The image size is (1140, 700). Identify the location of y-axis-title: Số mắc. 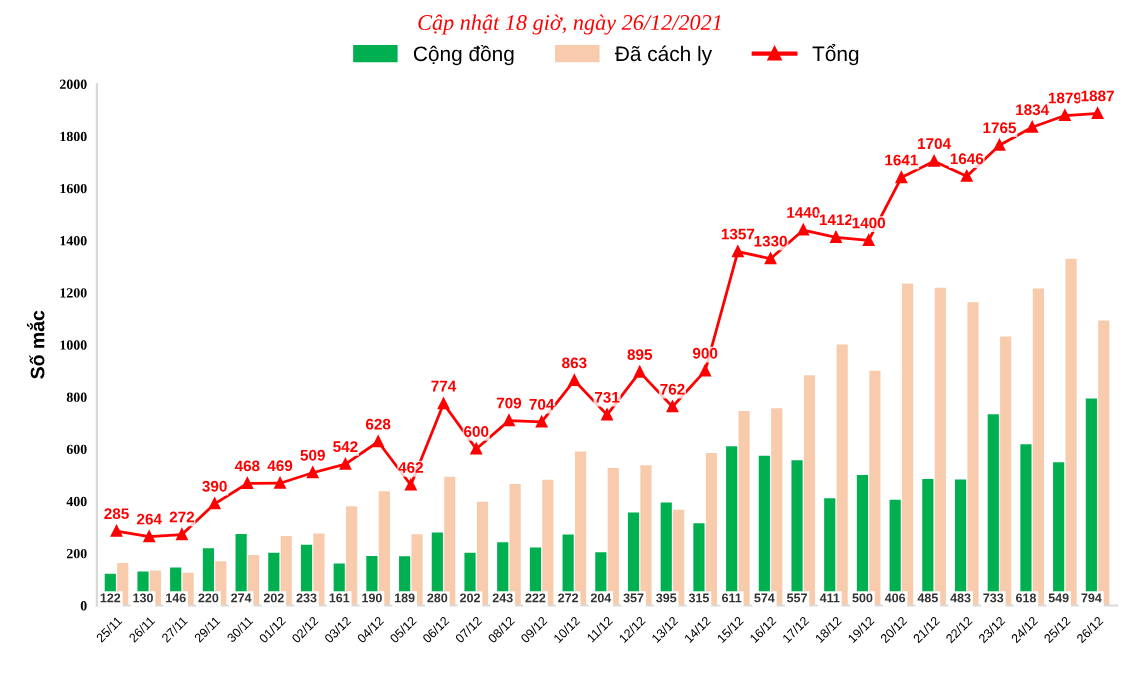
(35, 344).